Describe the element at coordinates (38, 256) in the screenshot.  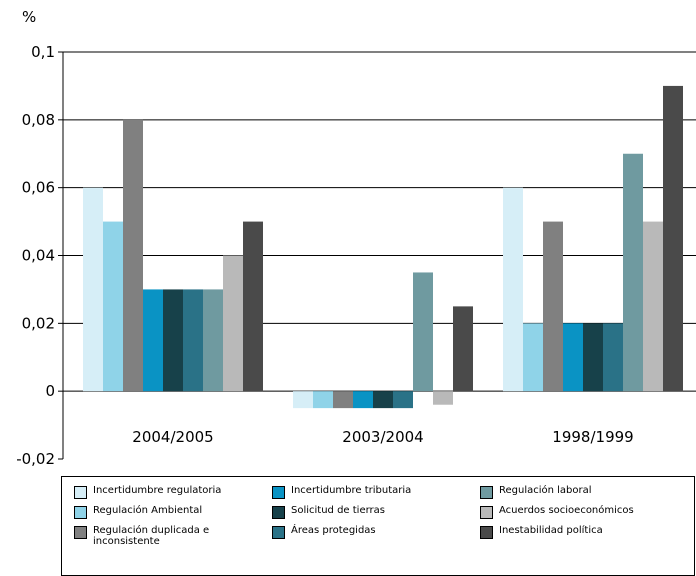
I see `y-tick-label: 0,04` at that location.